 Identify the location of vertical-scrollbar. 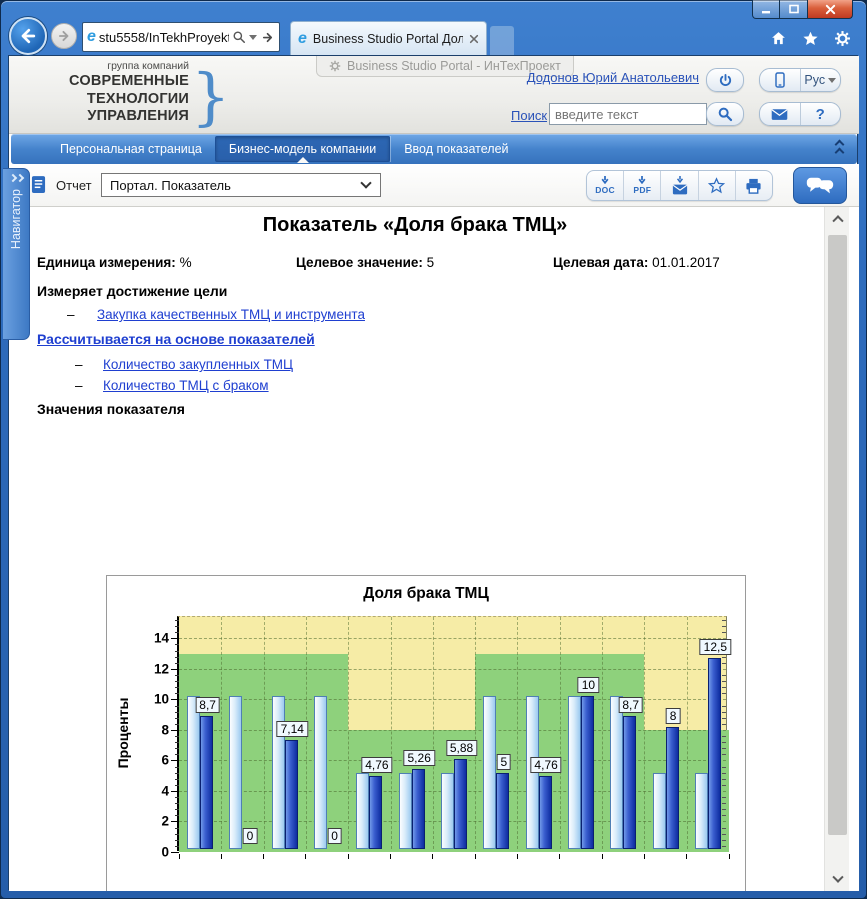
(836, 549).